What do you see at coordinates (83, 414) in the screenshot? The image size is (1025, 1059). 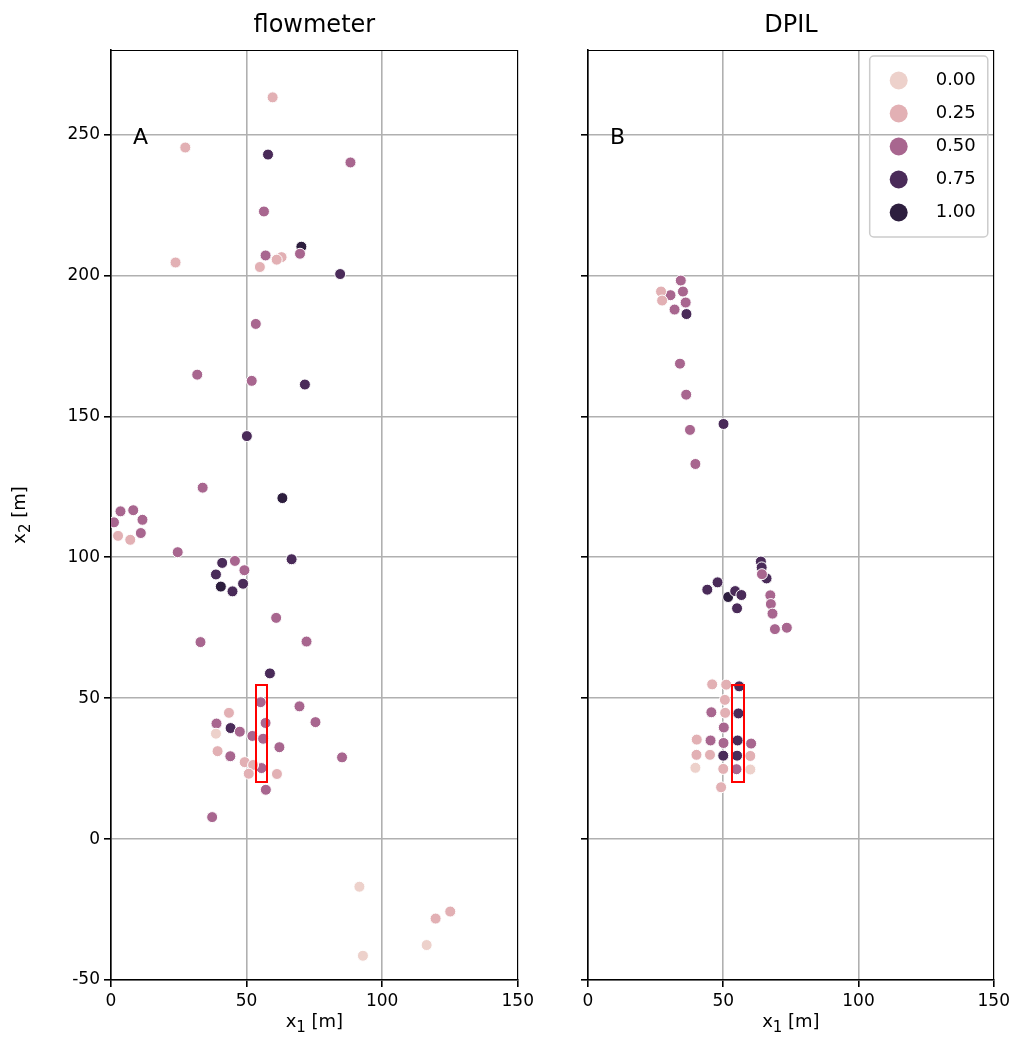 I see `y-tick-label: 150` at bounding box center [83, 414].